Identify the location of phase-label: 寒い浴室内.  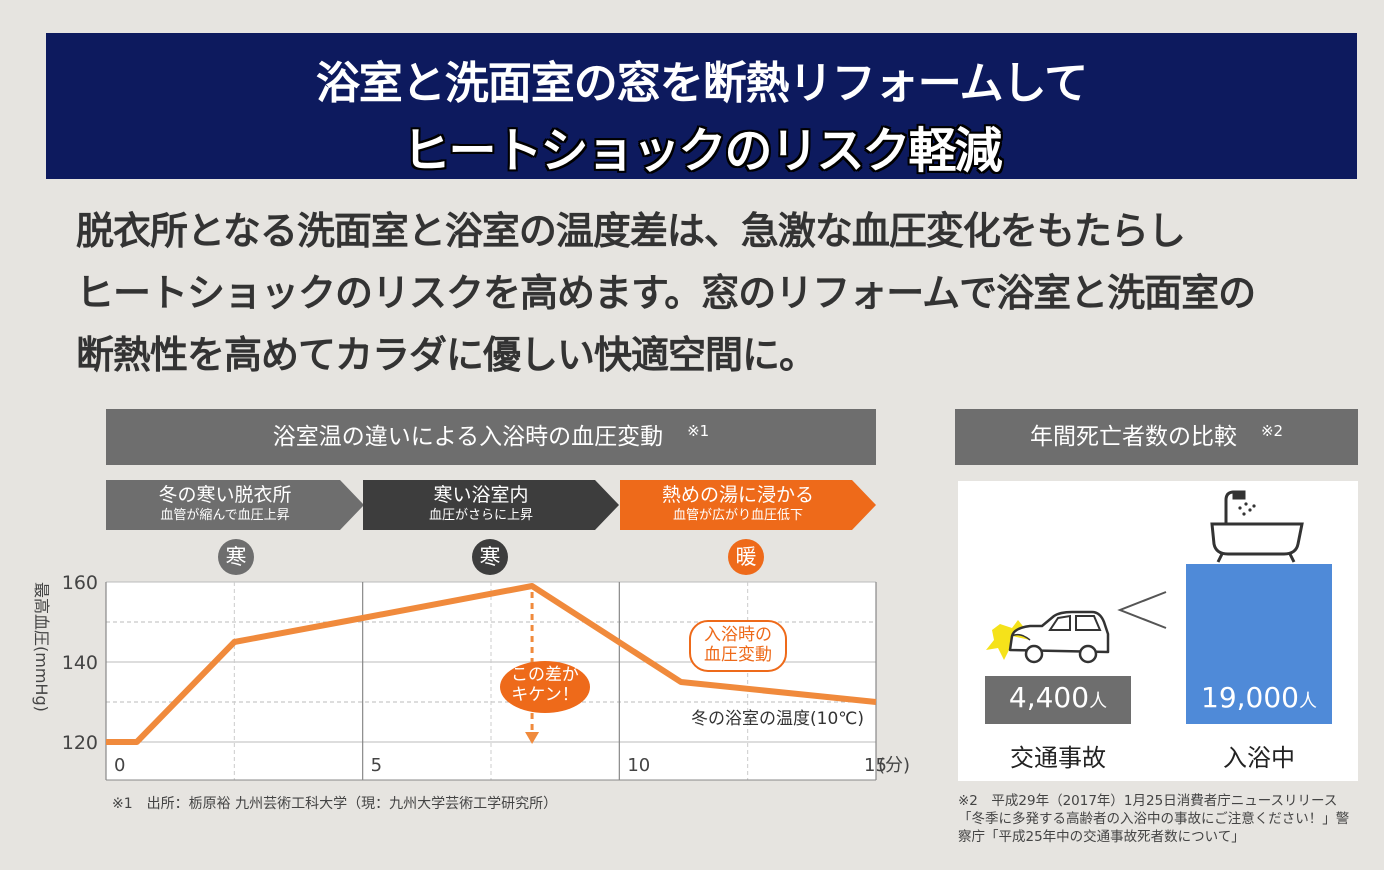
(481, 495).